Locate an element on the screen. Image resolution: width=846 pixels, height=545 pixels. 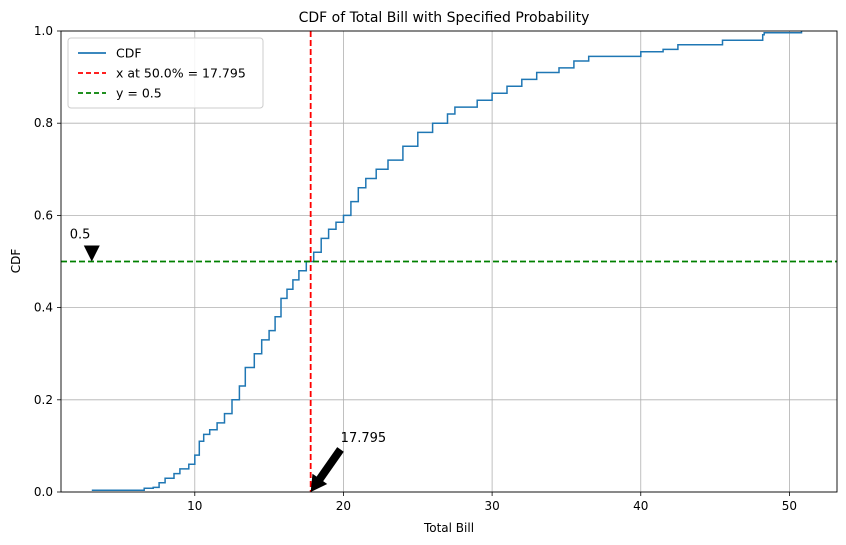
legend-box is located at coordinates (165, 73).